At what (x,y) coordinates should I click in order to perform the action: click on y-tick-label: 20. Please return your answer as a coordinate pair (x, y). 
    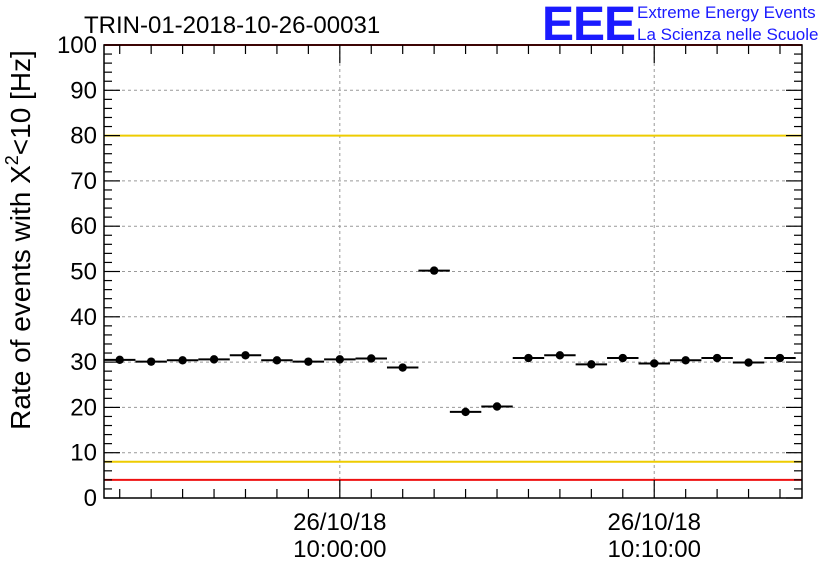
    Looking at the image, I should click on (83, 407).